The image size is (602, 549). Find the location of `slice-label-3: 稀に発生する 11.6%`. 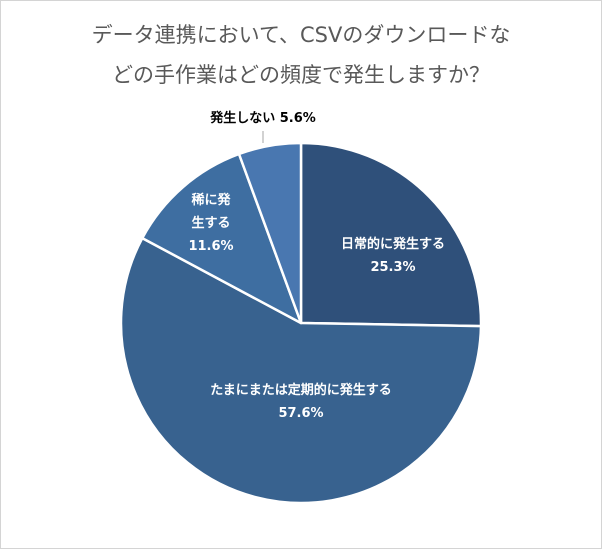

slice-label-3: 稀に発生する 11.6% is located at coordinates (210, 223).